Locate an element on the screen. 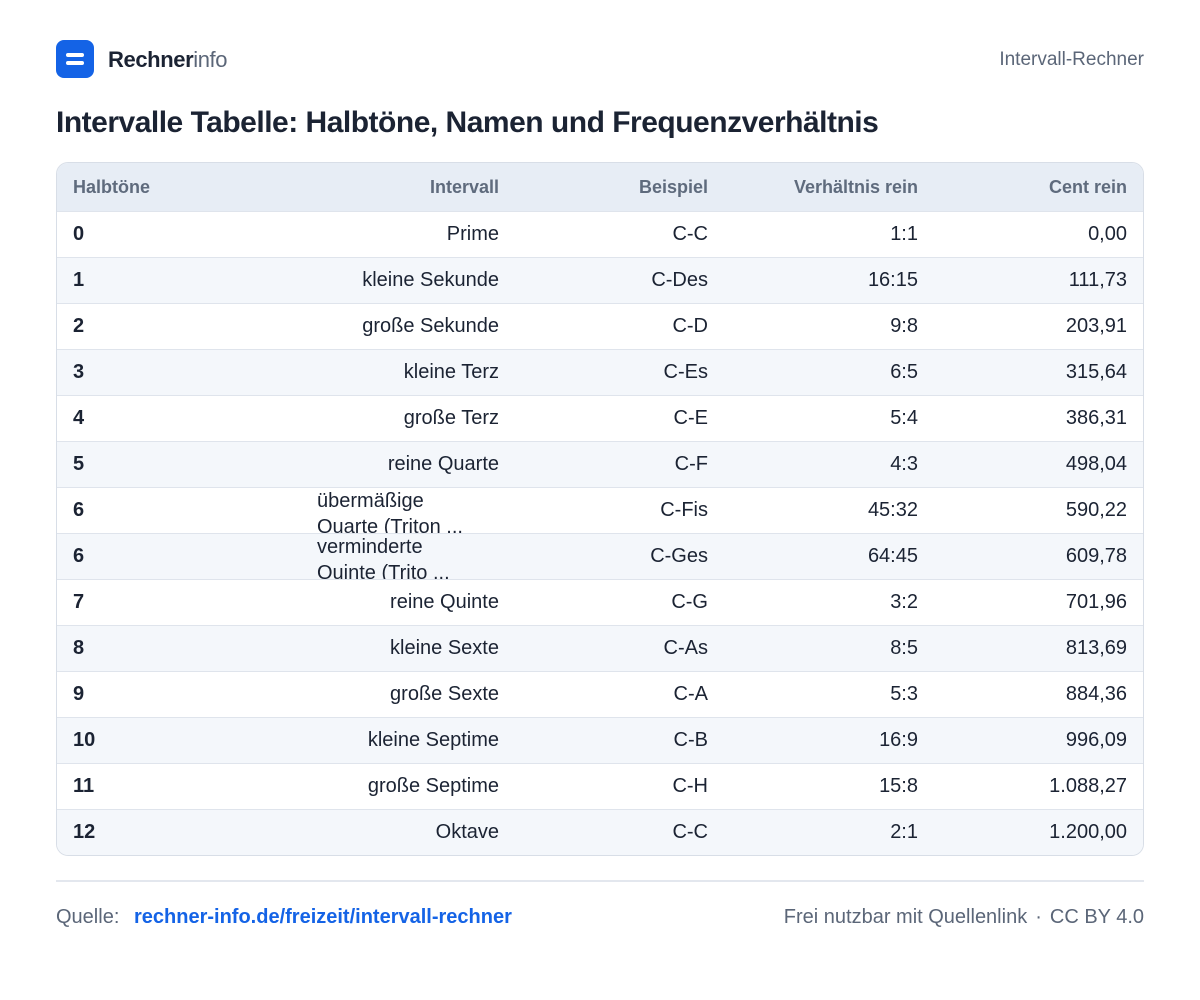 The height and width of the screenshot is (1000, 1200). cell-intervall: reine Quarte is located at coordinates (443, 464).